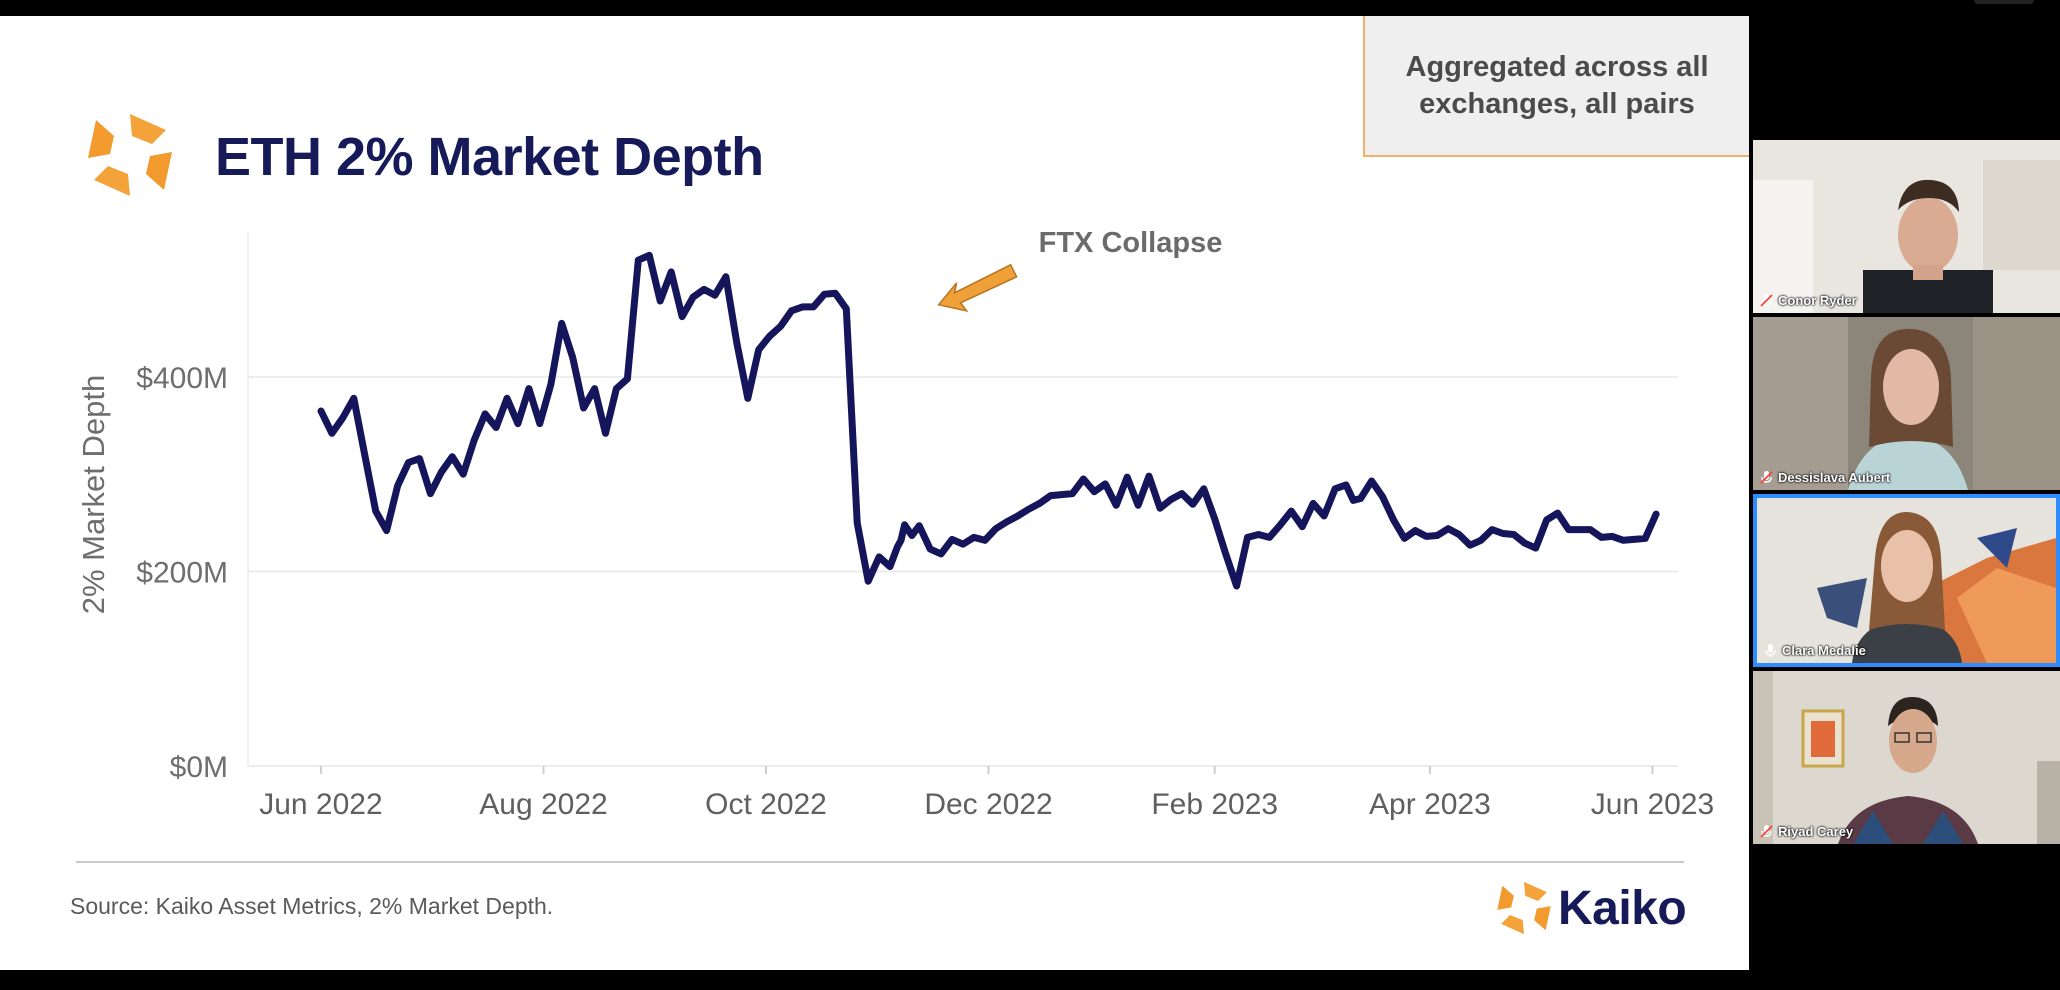  Describe the element at coordinates (766, 804) in the screenshot. I see `x-tick-label: Oct 2022` at that location.